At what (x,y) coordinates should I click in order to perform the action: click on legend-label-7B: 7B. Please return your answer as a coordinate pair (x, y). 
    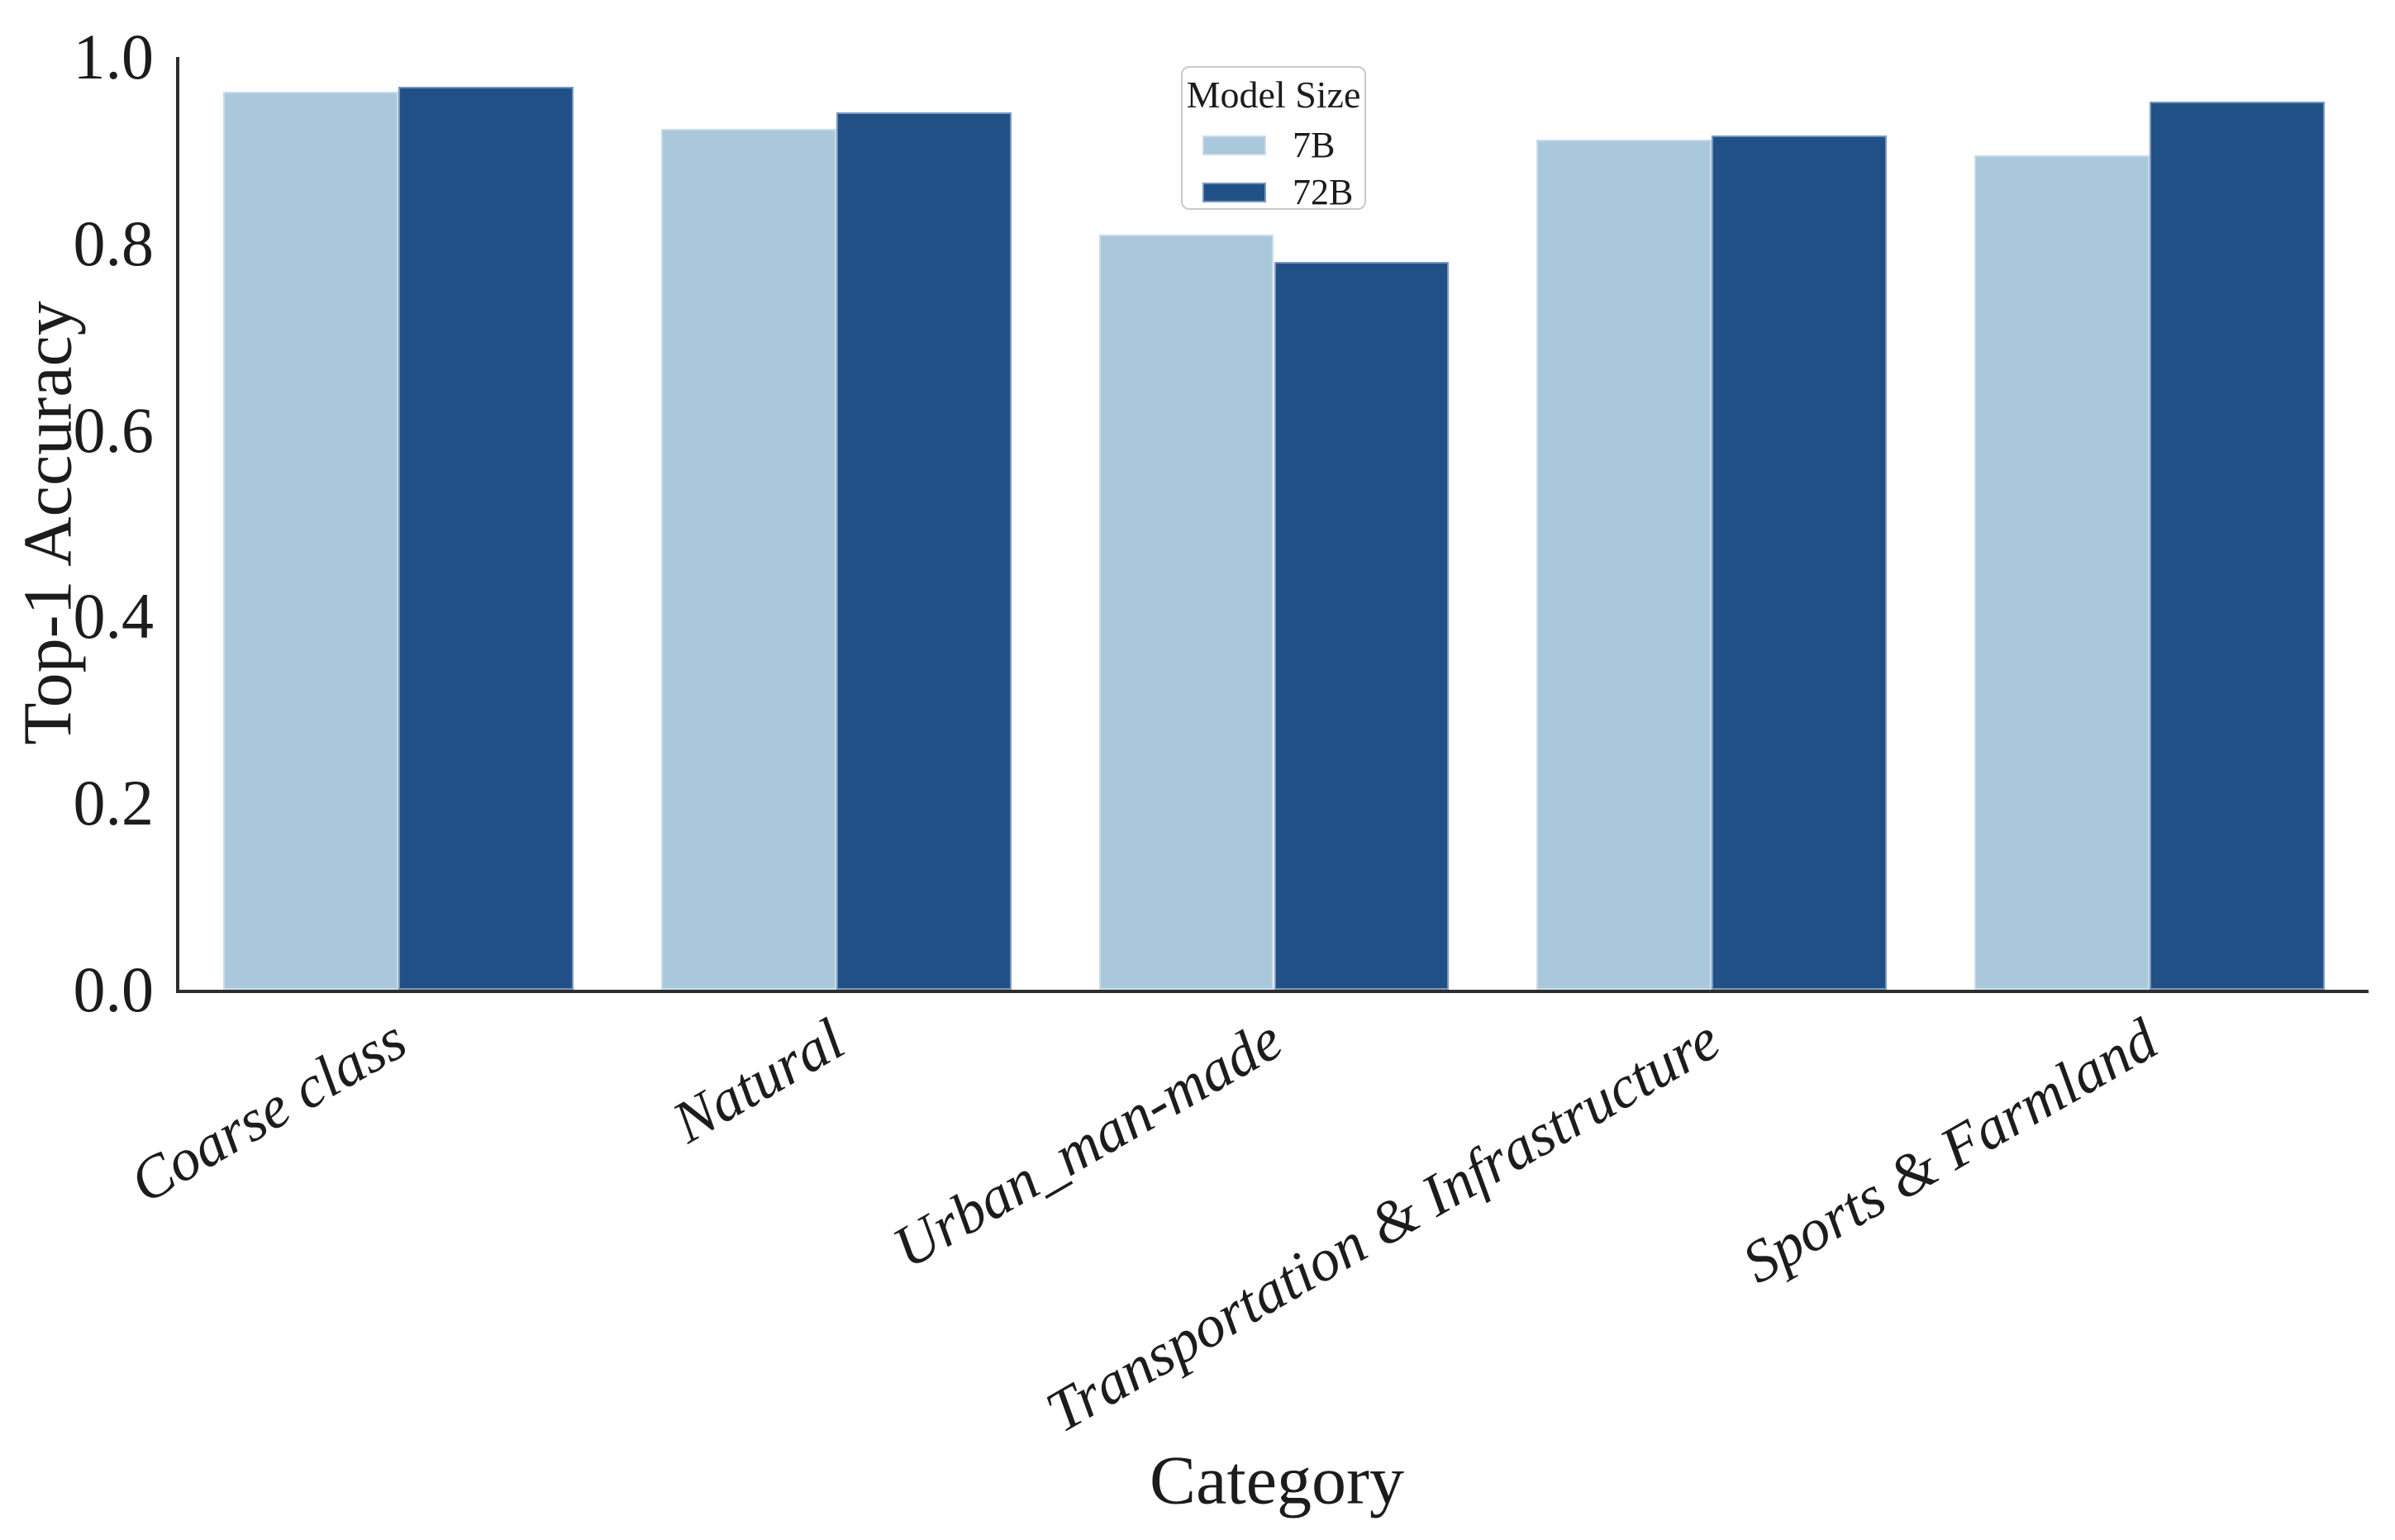
    Looking at the image, I should click on (1315, 144).